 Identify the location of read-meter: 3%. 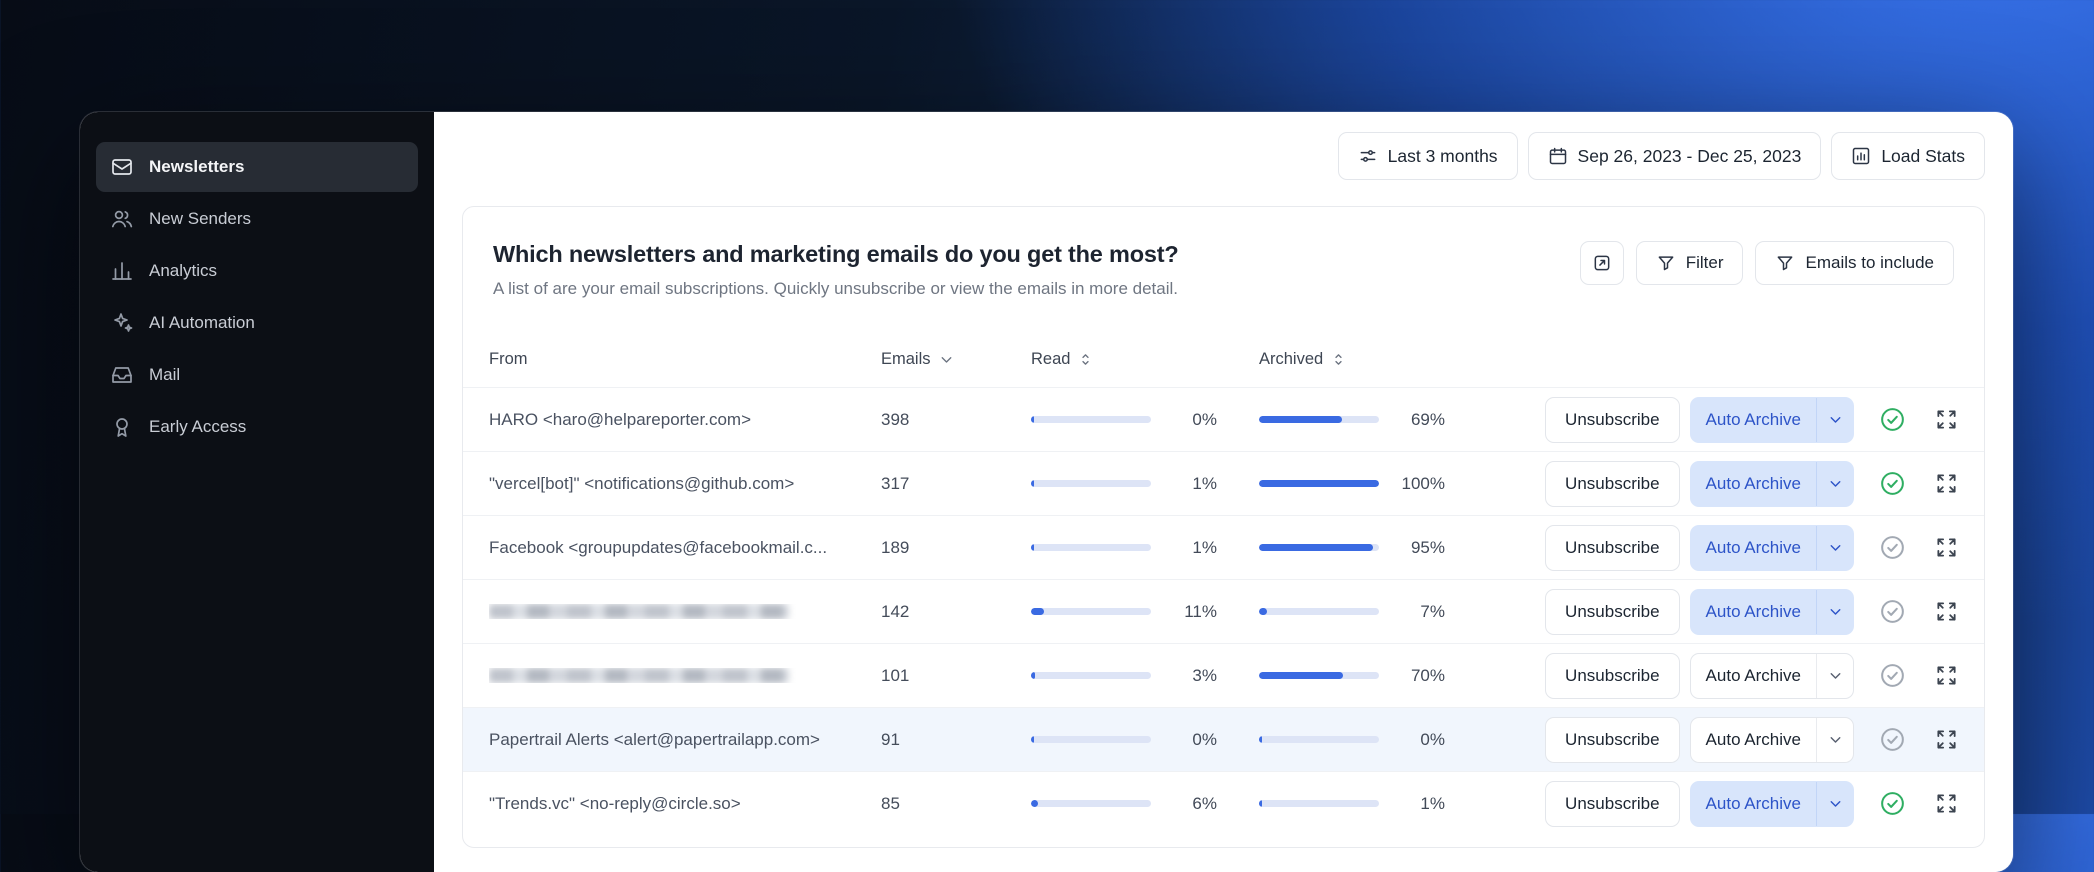
(1145, 676).